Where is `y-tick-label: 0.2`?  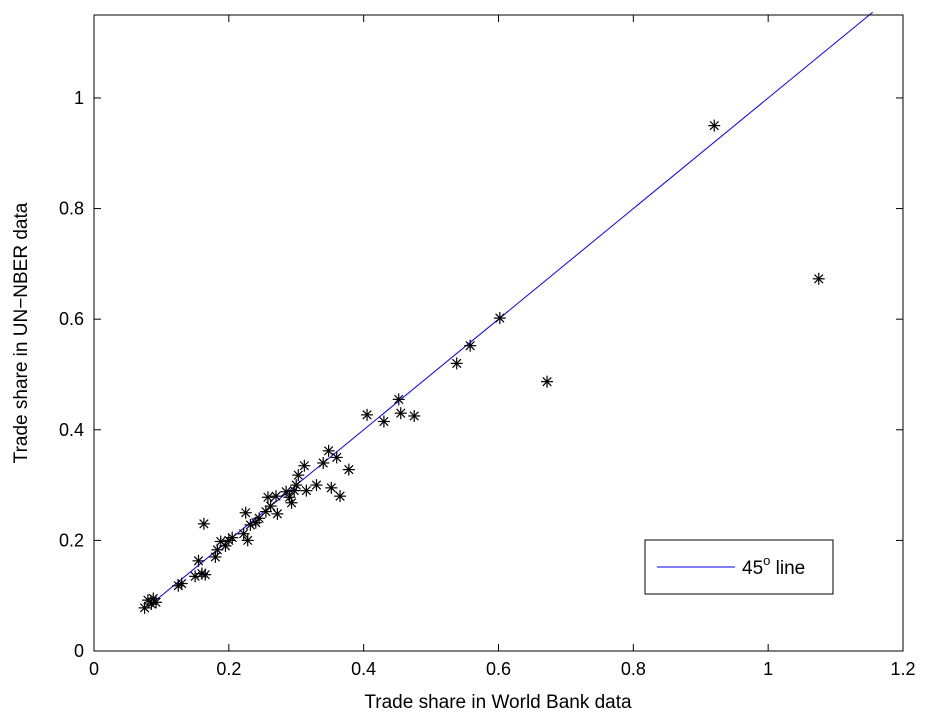
y-tick-label: 0.2 is located at coordinates (71, 540).